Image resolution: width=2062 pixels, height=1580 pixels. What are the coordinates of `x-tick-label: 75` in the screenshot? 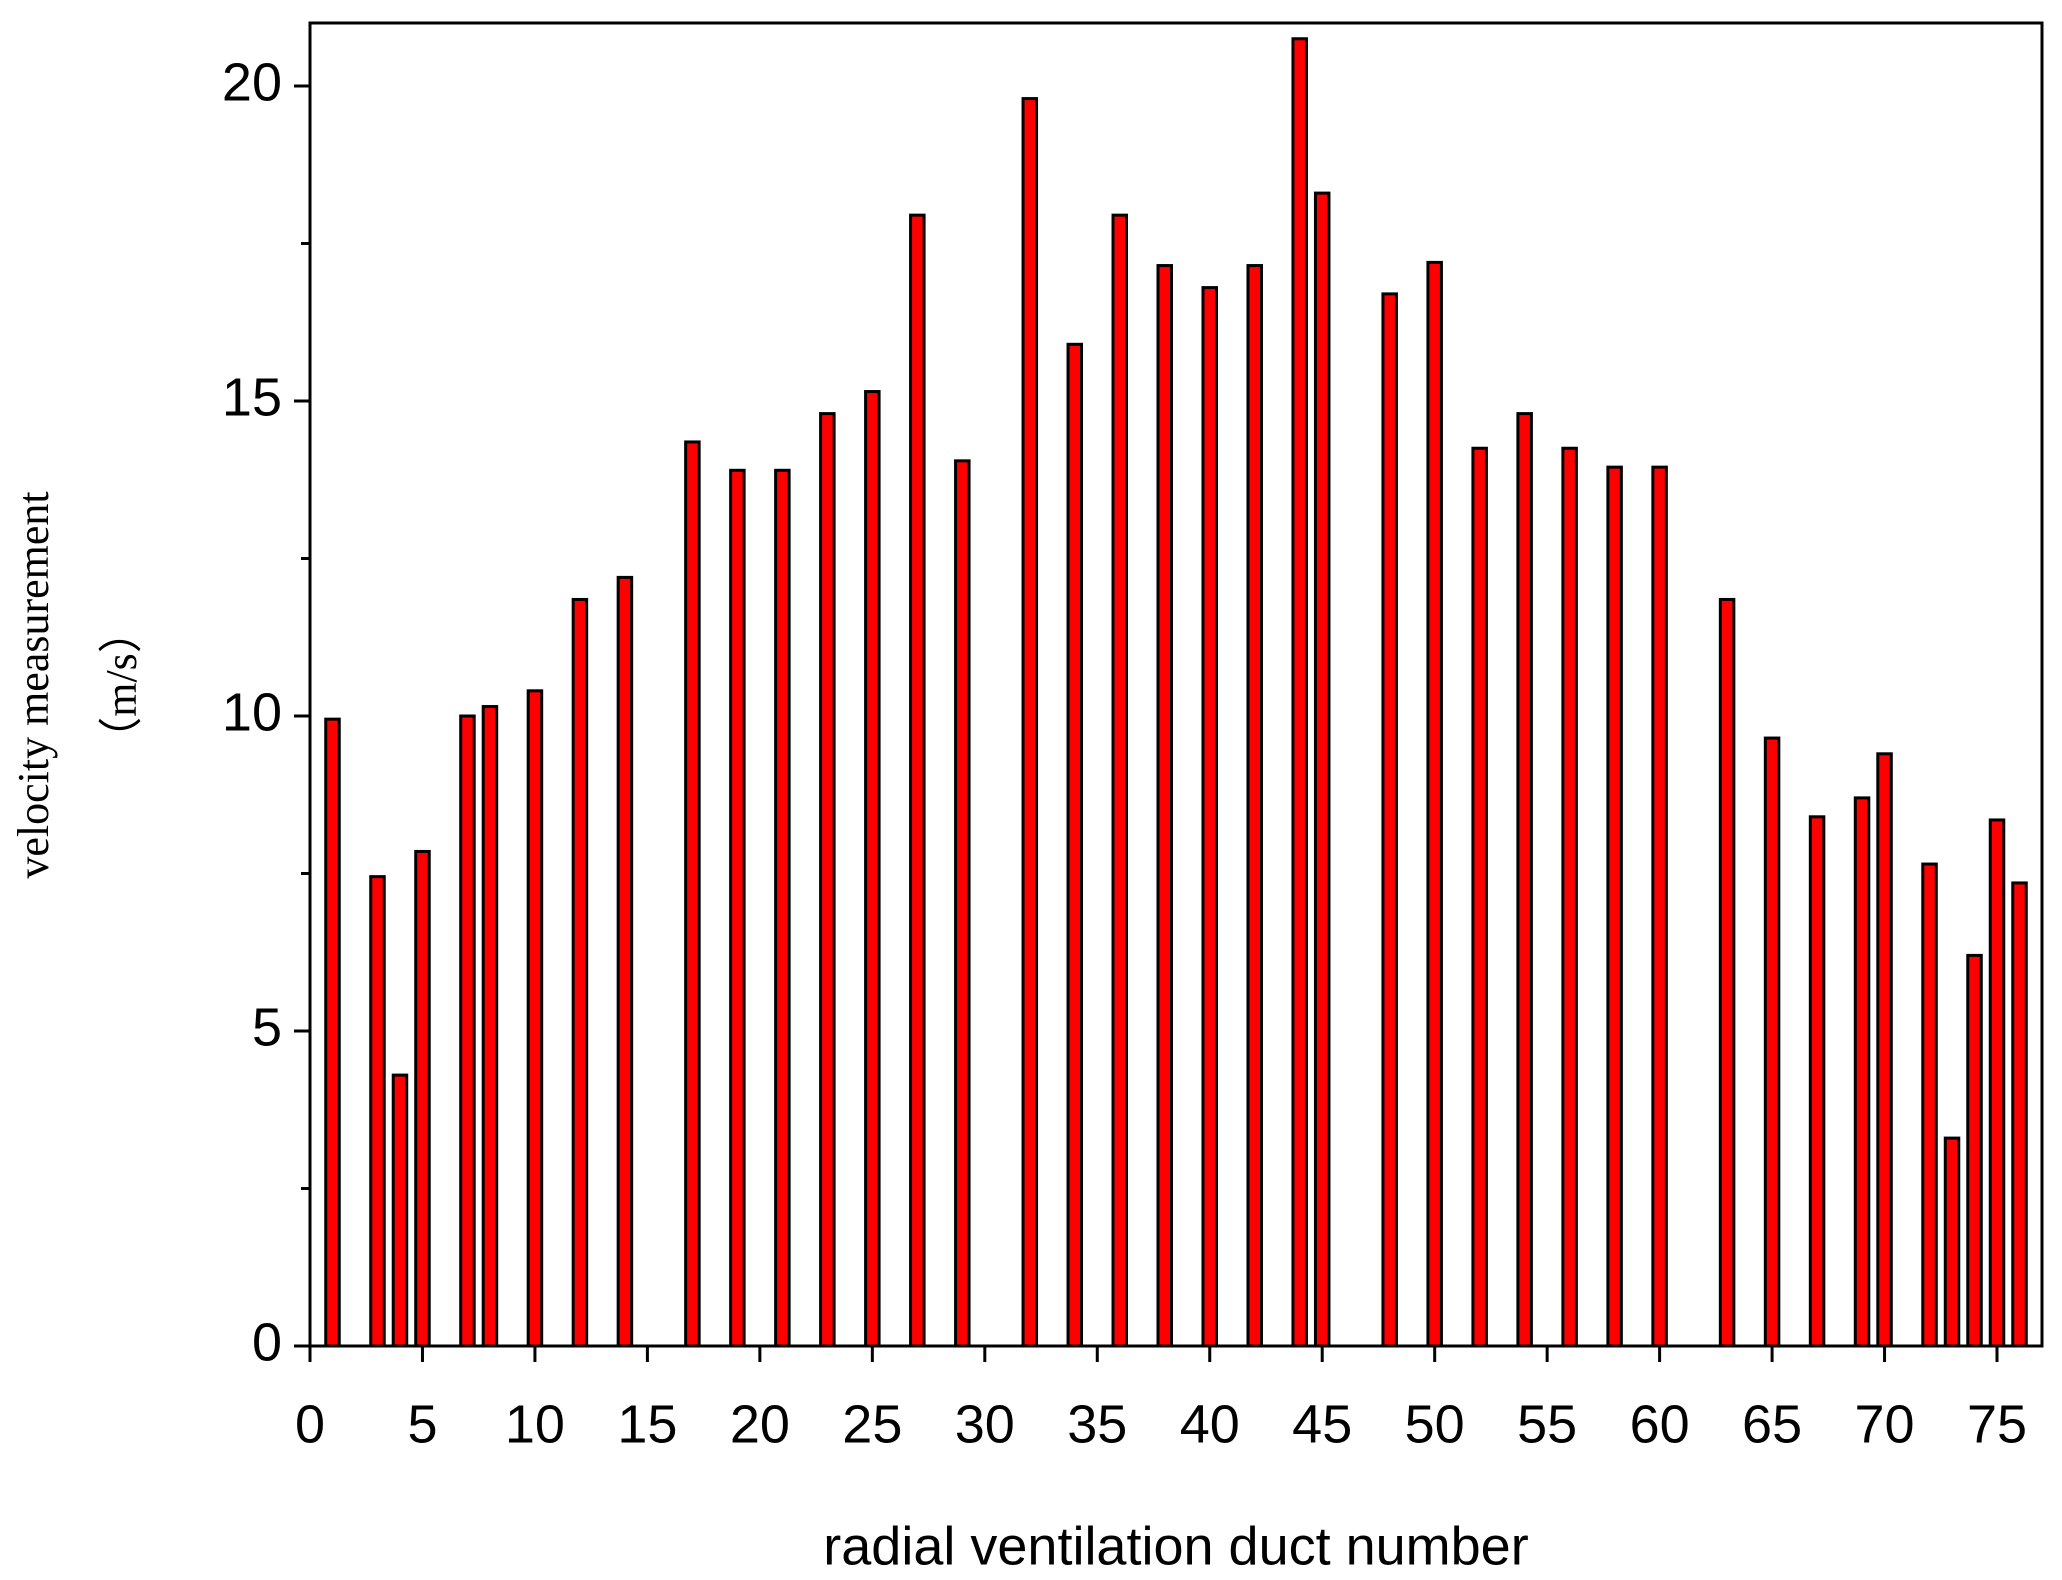 It's located at (1997, 1424).